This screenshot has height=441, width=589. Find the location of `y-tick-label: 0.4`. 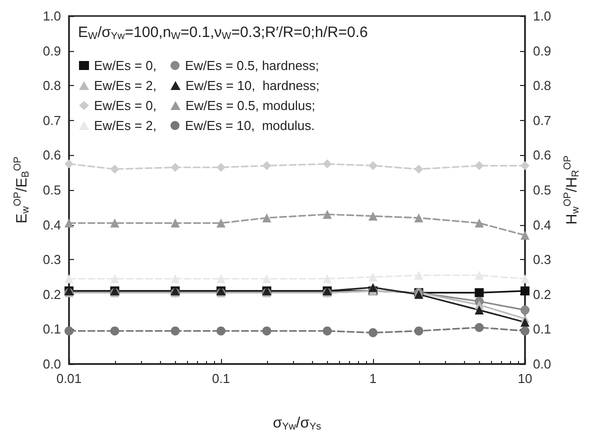

y-tick-label: 0.4 is located at coordinates (51, 224).